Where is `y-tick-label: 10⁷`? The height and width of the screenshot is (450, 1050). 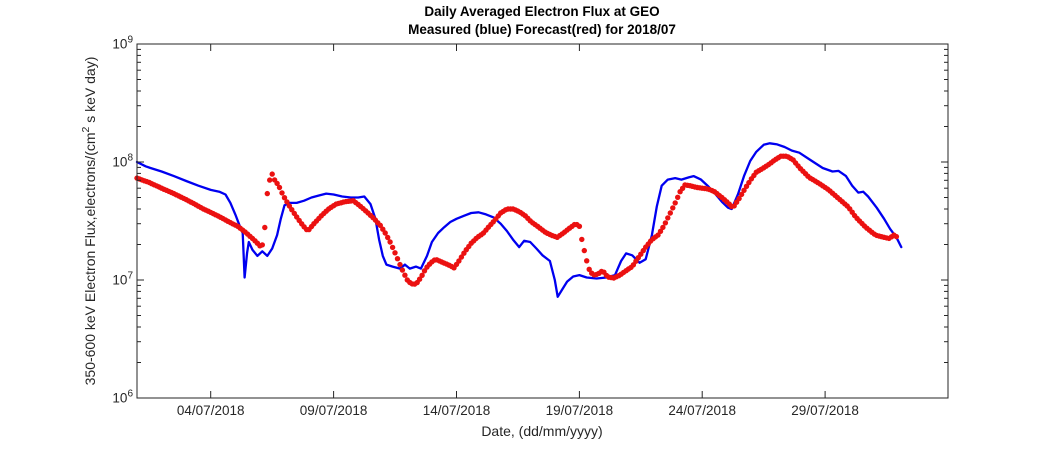 y-tick-label: 10⁷ is located at coordinates (122, 279).